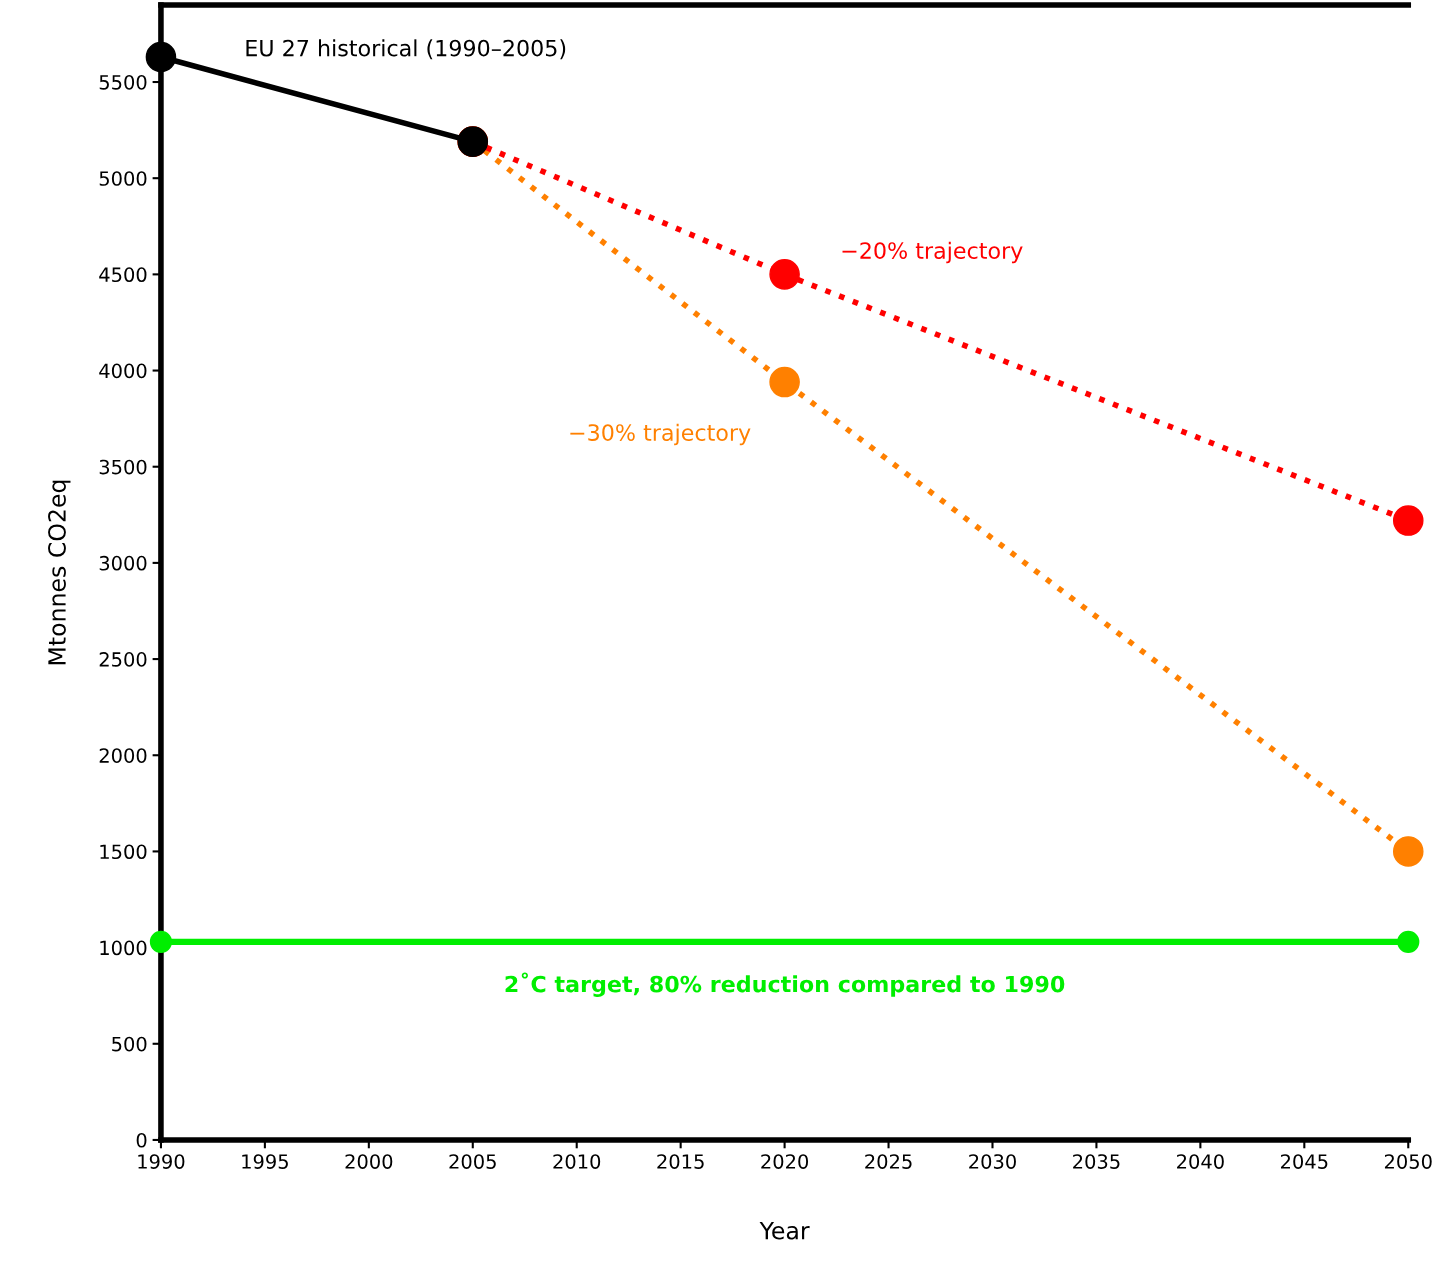 Image resolution: width=1437 pixels, height=1270 pixels. What do you see at coordinates (141, 1140) in the screenshot?
I see `y-tick-label: 0` at bounding box center [141, 1140].